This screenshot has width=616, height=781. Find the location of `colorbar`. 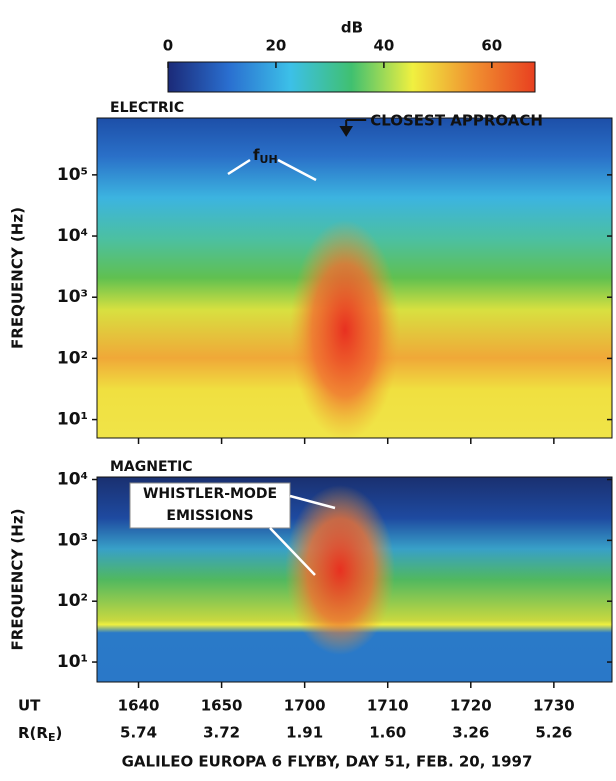

colorbar is located at coordinates (351, 77).